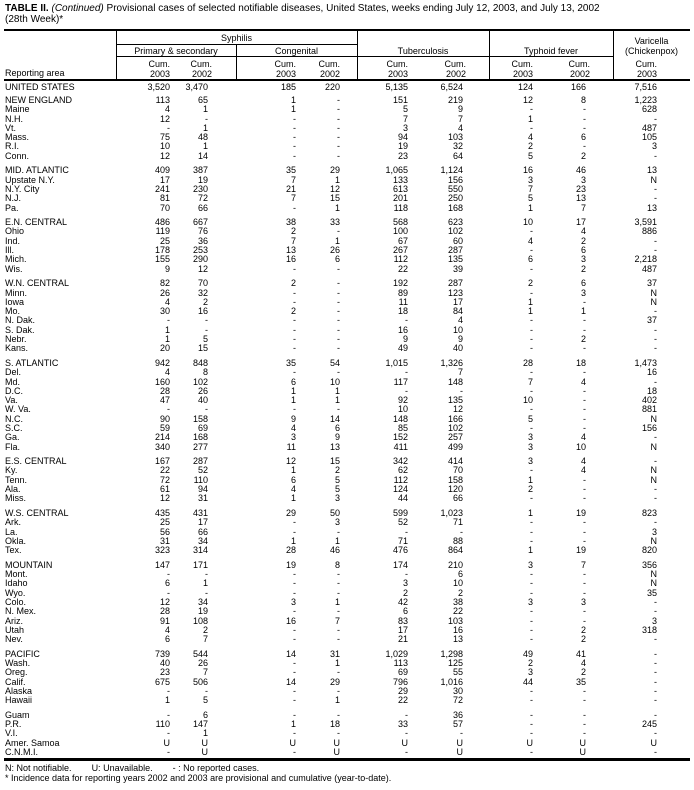 The image size is (694, 790). I want to click on cell-value: 675, so click(162, 681).